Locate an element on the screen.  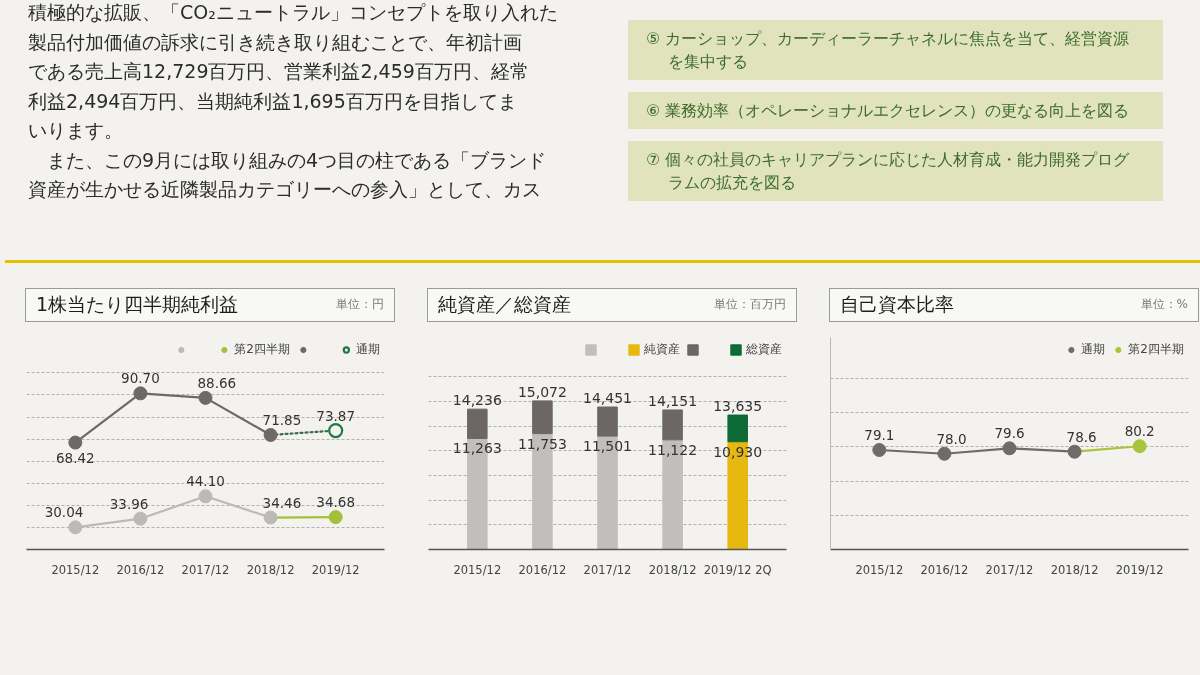
data-label: 11,501 is located at coordinates (608, 446).